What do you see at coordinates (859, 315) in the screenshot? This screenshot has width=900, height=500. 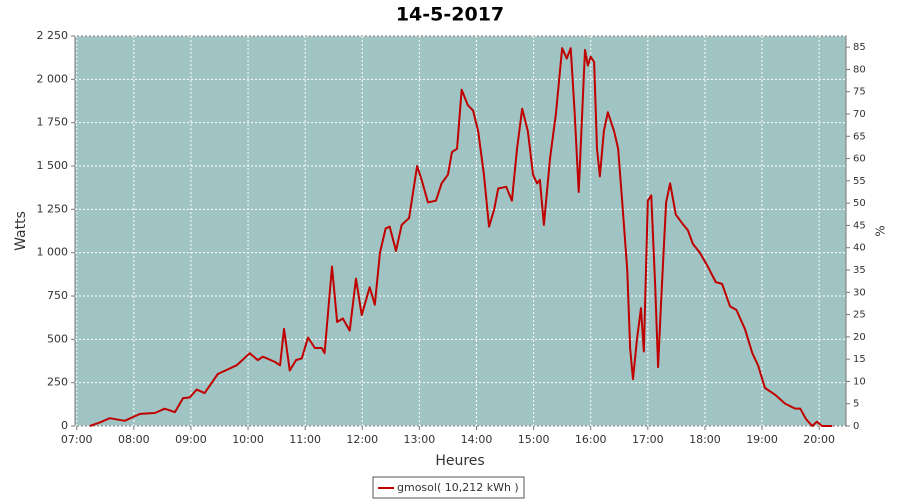 I see `y2-tick-label: 25` at bounding box center [859, 315].